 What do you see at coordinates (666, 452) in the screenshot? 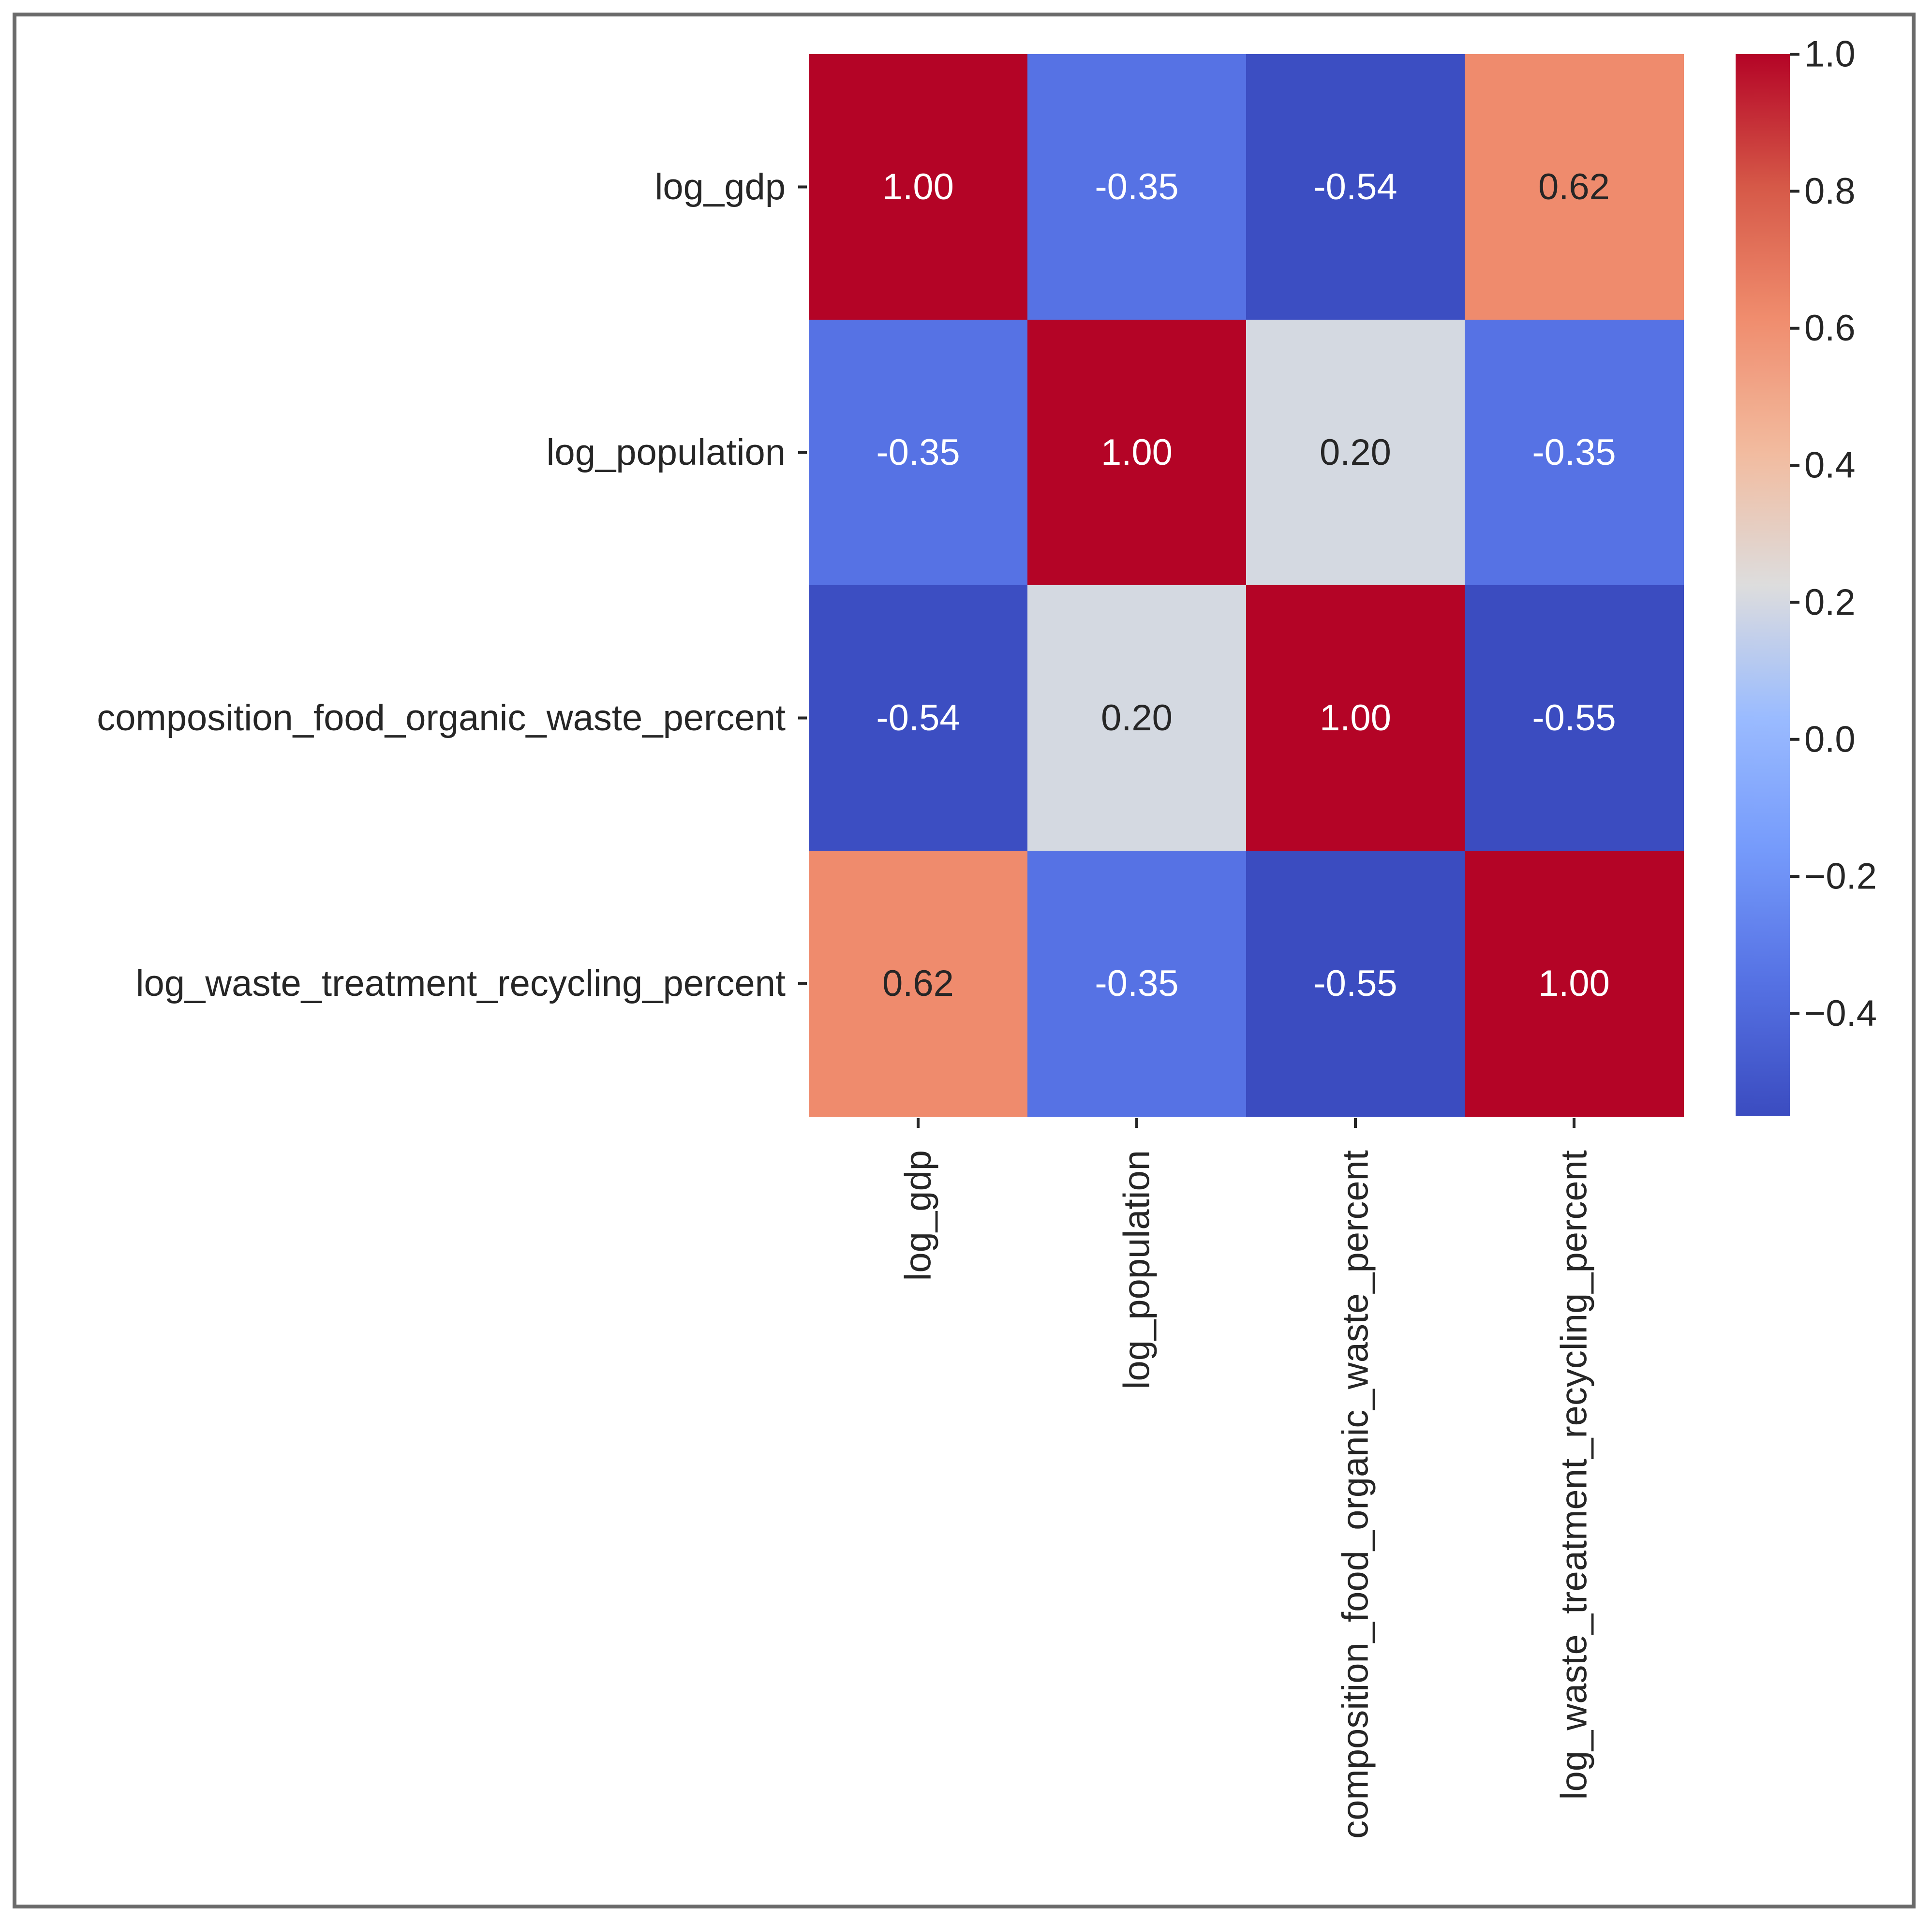
I see `y-tick-label: log_population` at bounding box center [666, 452].